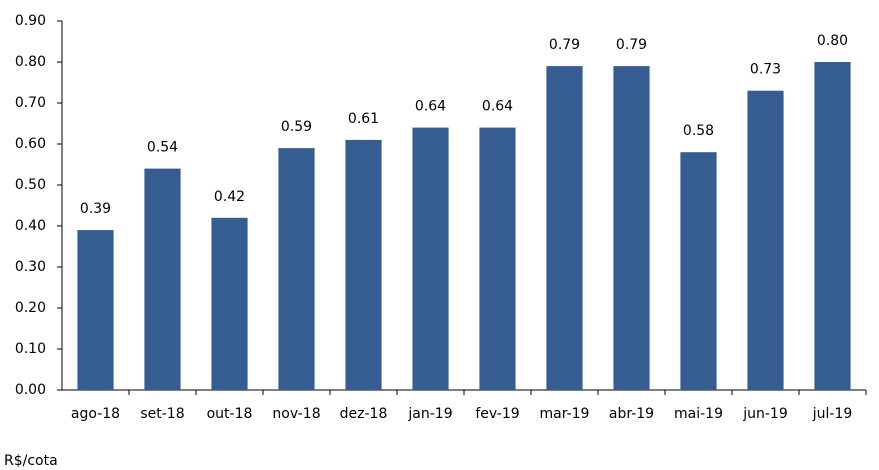  I want to click on x-tick-label: mar-19, so click(565, 414).